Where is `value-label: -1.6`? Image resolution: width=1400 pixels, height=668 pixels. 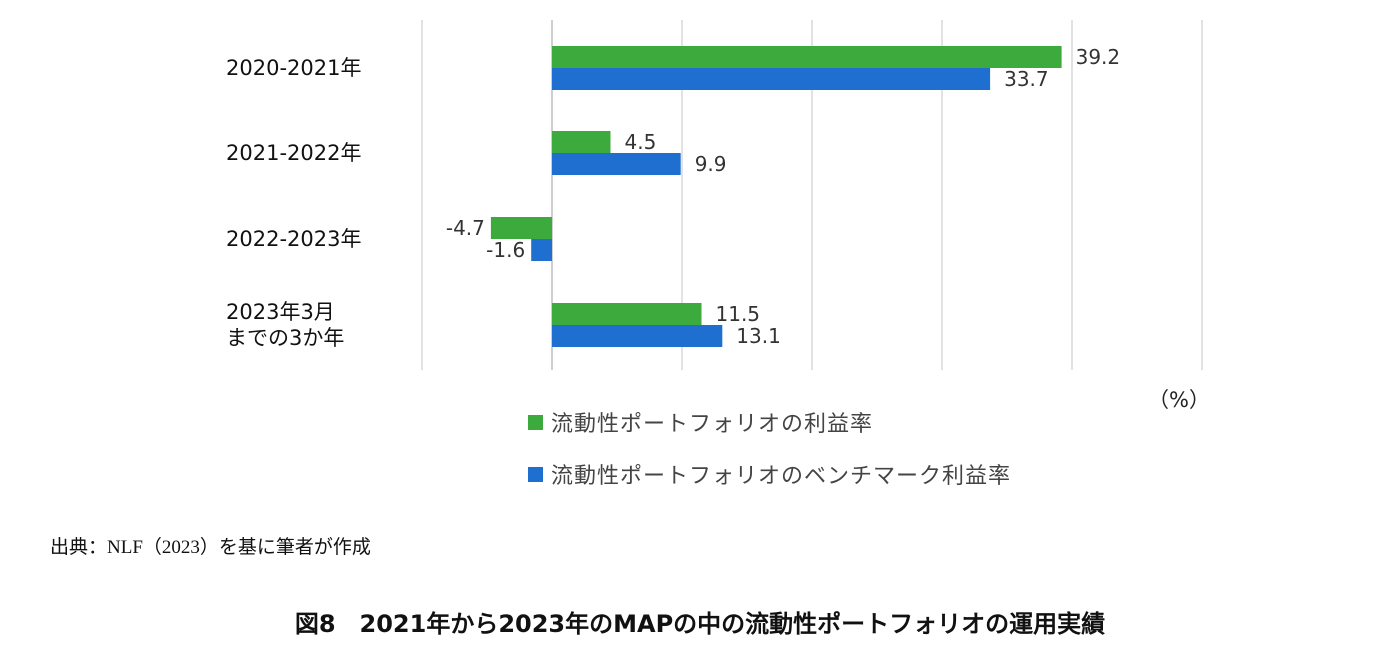 value-label: -1.6 is located at coordinates (505, 250).